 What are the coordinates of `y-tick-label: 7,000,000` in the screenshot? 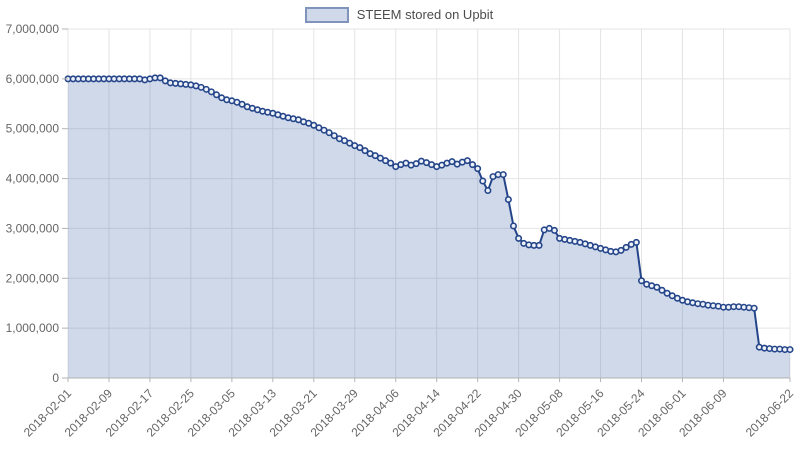 It's located at (33, 29).